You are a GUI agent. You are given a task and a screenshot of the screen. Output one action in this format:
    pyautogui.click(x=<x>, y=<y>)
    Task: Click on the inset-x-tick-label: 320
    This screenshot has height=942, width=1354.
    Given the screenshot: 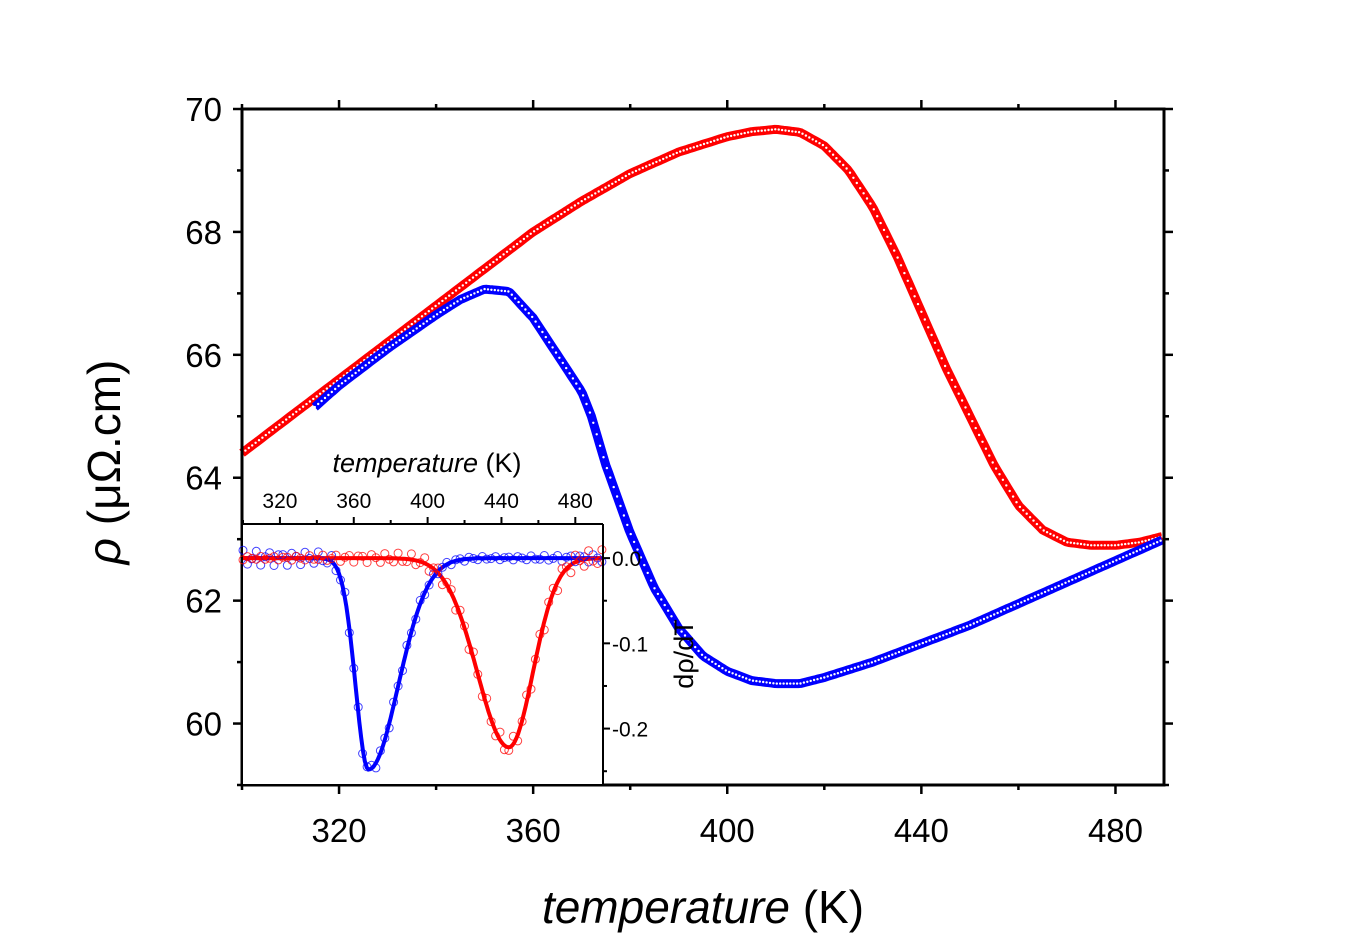 What is the action you would take?
    pyautogui.click(x=279, y=501)
    